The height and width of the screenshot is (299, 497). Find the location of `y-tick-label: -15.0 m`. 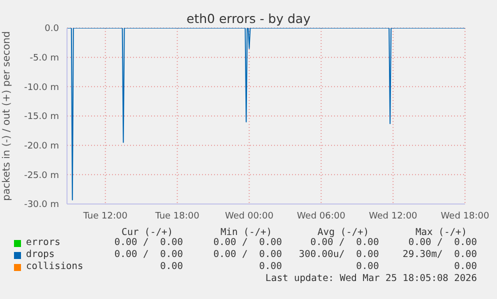

y-tick-label: -15.0 m is located at coordinates (41, 117).